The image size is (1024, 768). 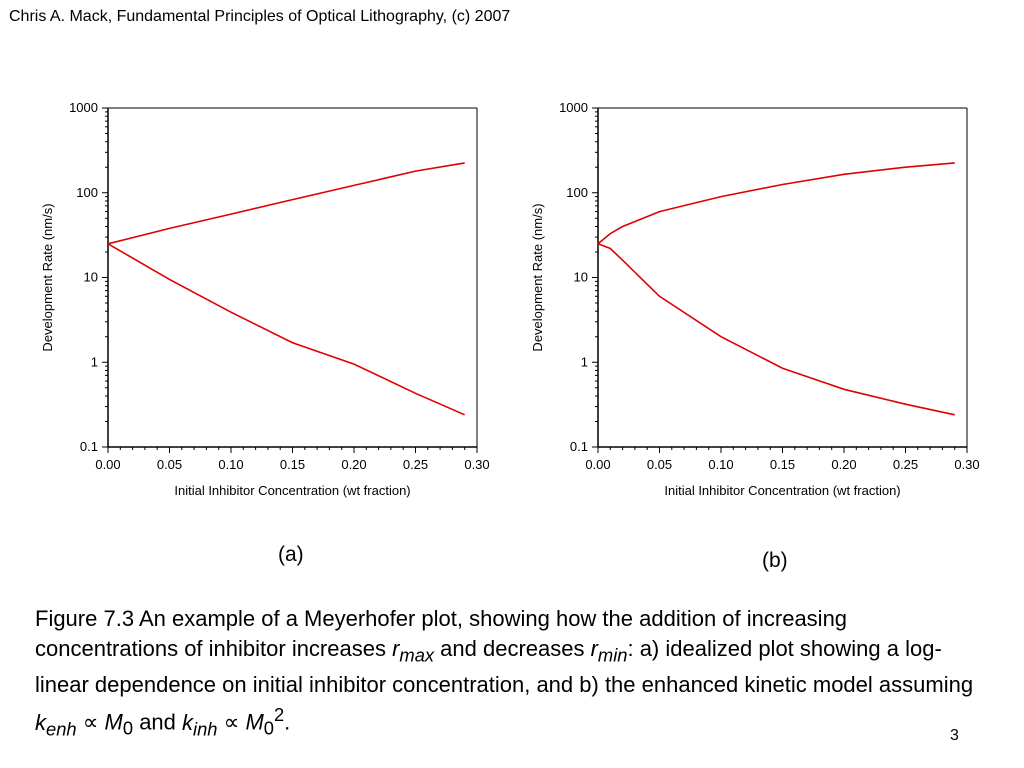 What do you see at coordinates (286, 329) in the screenshot?
I see `chart-a-series-2-line` at bounding box center [286, 329].